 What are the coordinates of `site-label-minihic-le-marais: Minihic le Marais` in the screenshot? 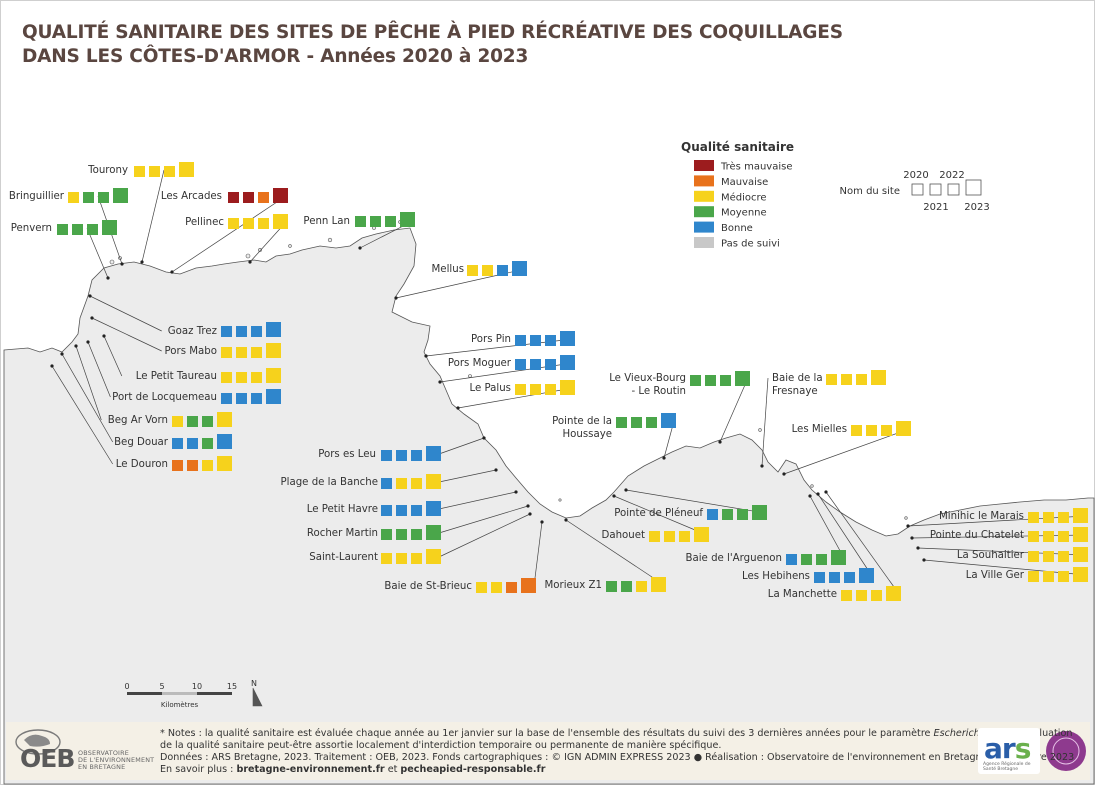 It's located at (981, 516).